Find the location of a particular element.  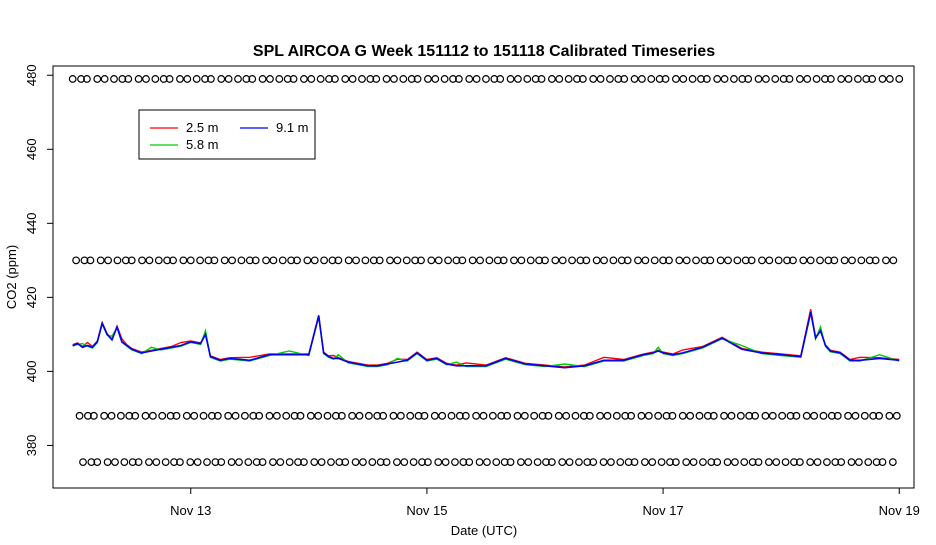

x-axis: Nov 13 Nov 15 Nov 17 Nov 19 is located at coordinates (545, 503).